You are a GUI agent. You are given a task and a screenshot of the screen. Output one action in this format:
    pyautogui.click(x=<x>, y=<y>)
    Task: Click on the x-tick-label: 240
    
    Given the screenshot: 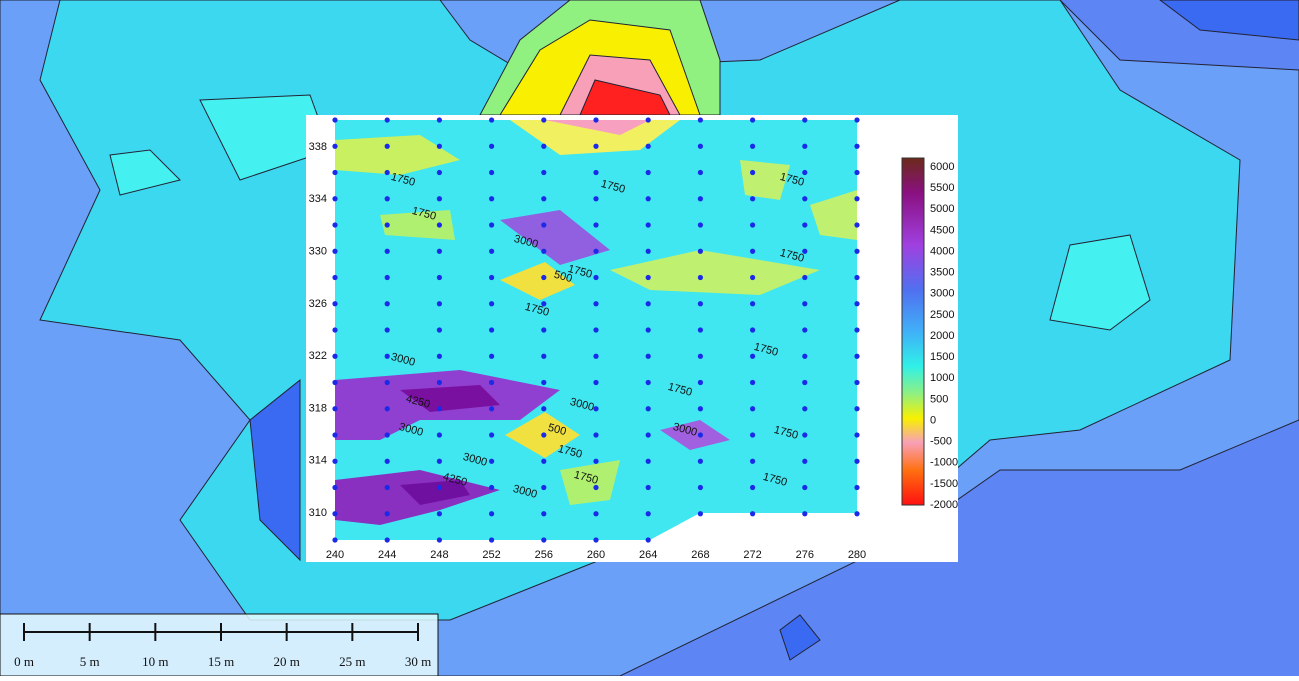 What is the action you would take?
    pyautogui.click(x=335, y=555)
    